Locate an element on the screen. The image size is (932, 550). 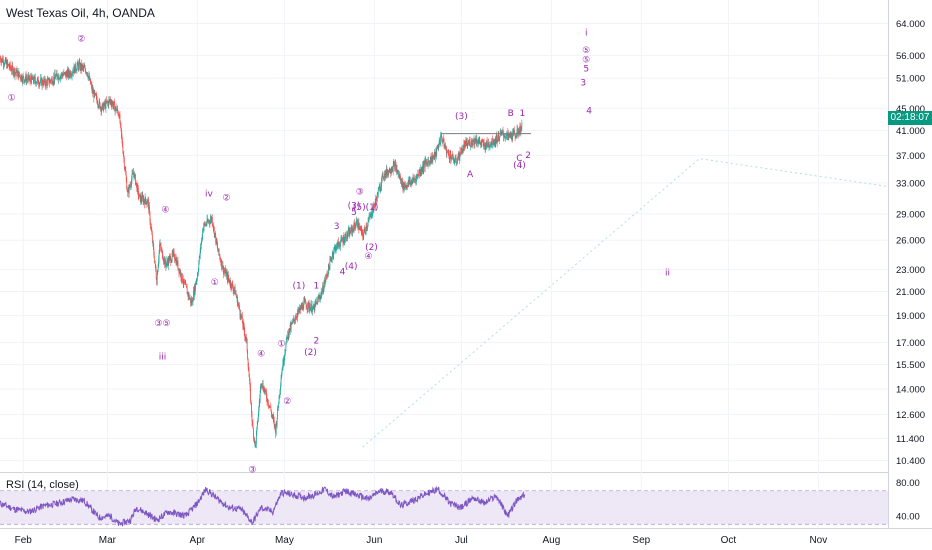
wave-label: B is located at coordinates (511, 114).